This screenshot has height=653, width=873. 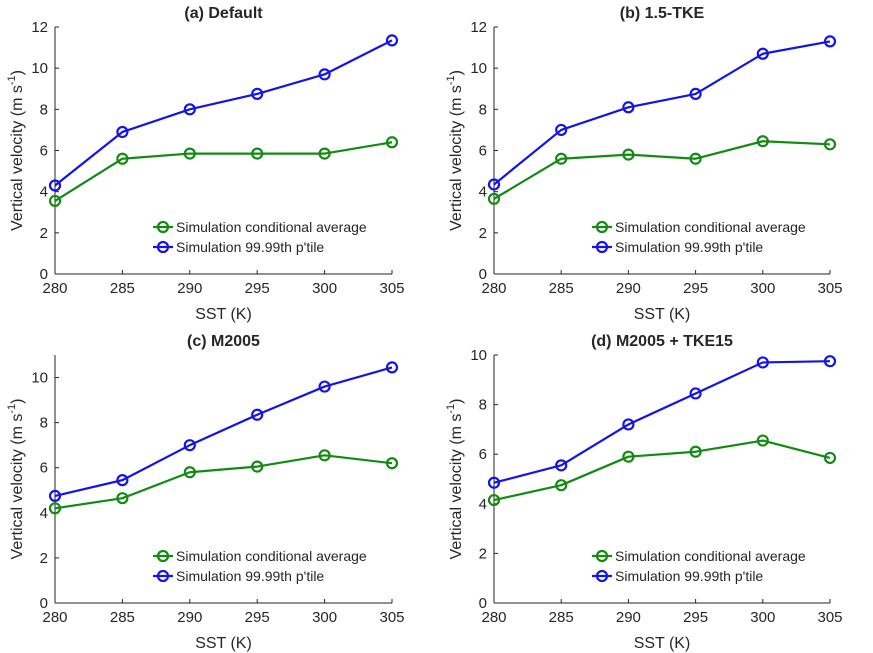 What do you see at coordinates (223, 341) in the screenshot?
I see `panel-title: (c) M2005` at bounding box center [223, 341].